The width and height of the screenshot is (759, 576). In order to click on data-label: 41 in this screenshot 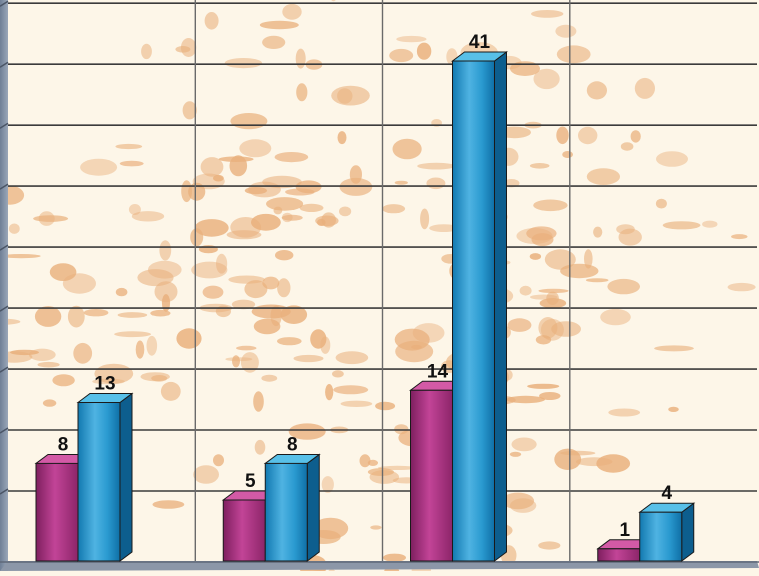, I will do `click(480, 42)`.